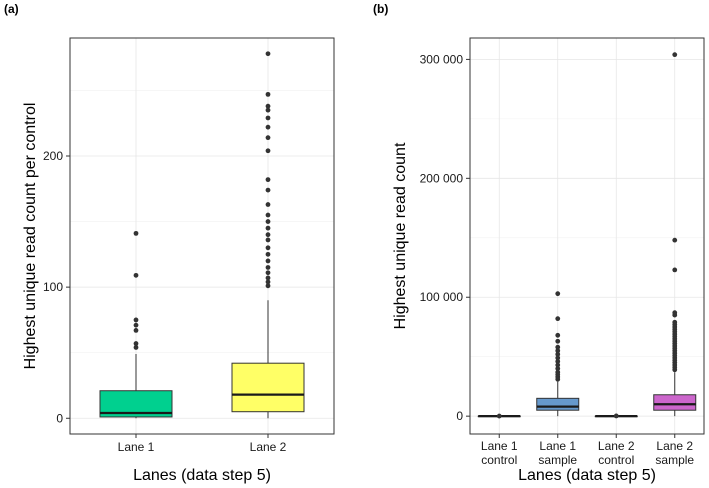 The height and width of the screenshot is (488, 709). What do you see at coordinates (442, 178) in the screenshot?
I see `y-tick-label-2: 200 000` at bounding box center [442, 178].